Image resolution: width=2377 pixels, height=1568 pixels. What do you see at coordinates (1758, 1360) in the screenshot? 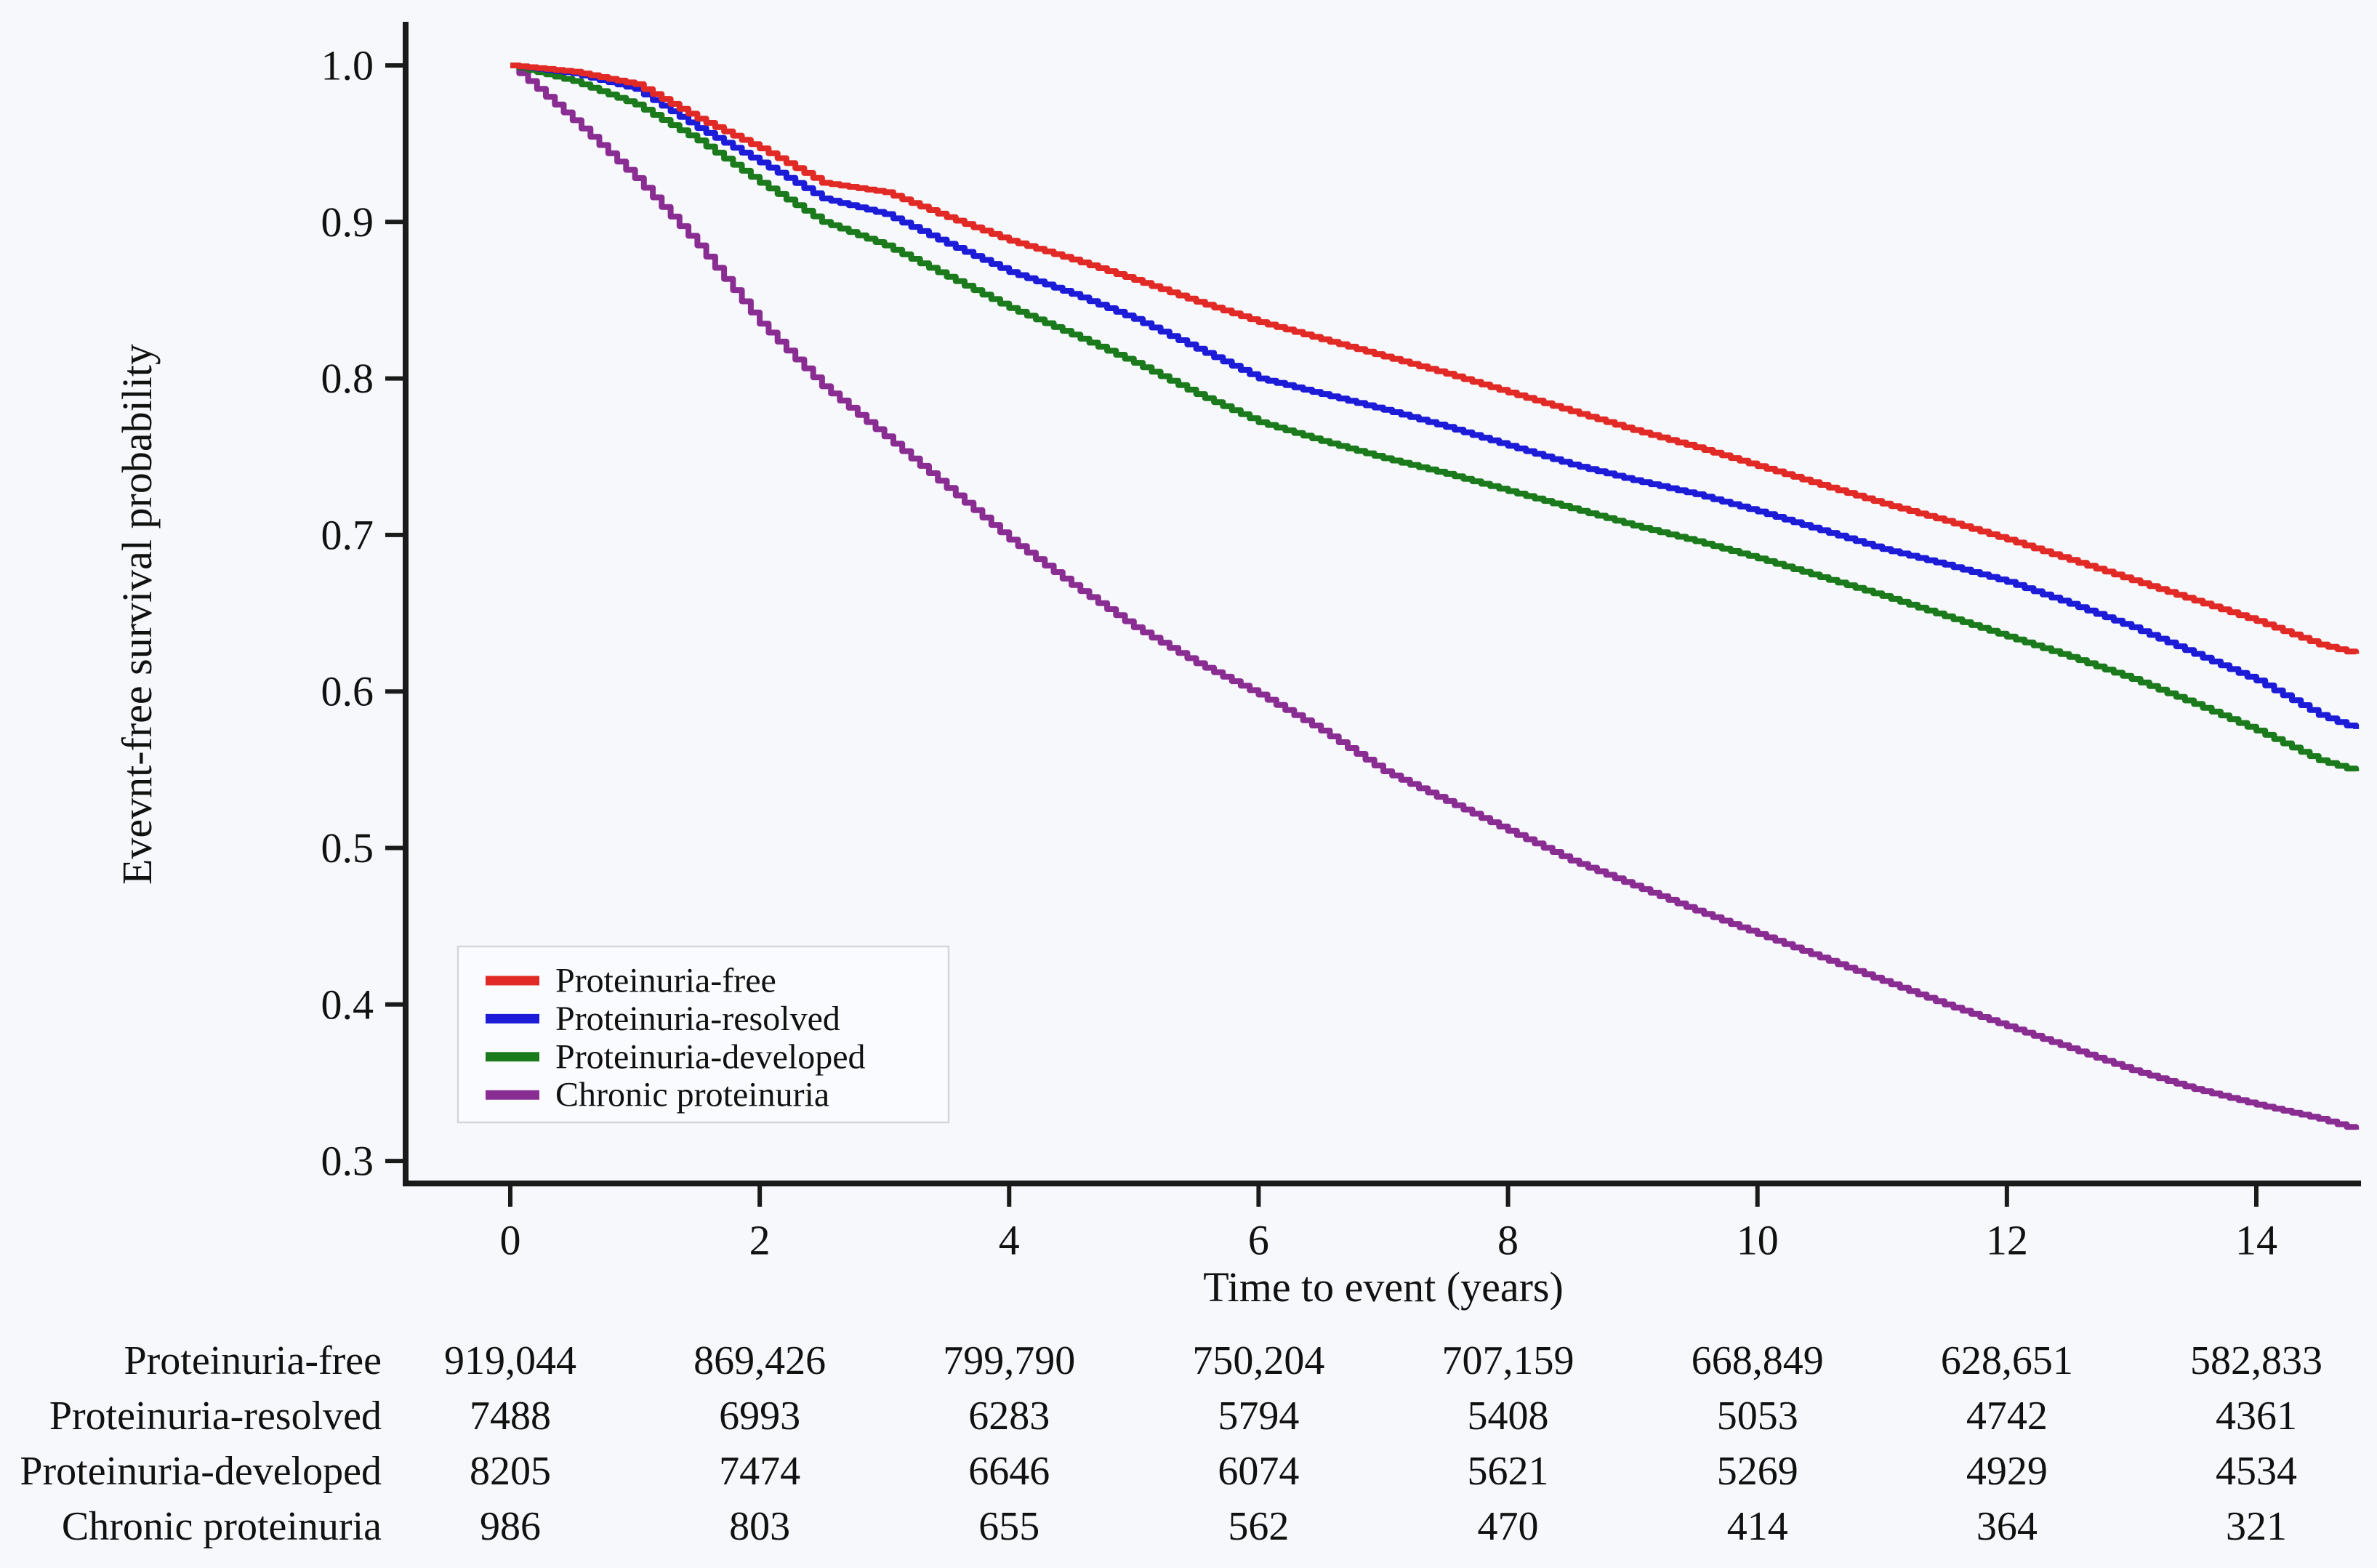
I see `risk-count: 668,849` at bounding box center [1758, 1360].